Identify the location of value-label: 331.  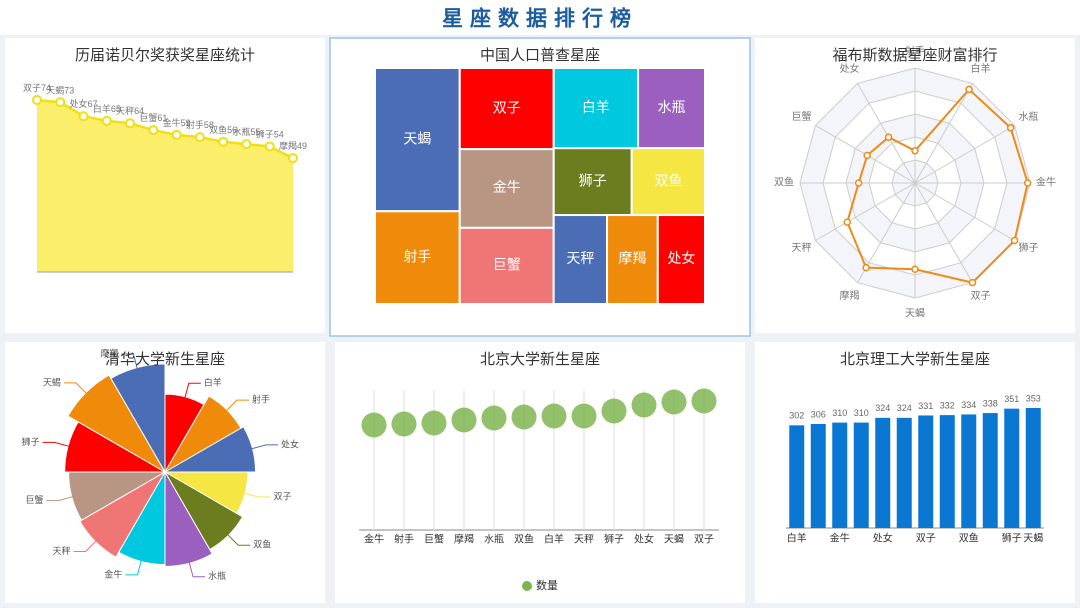
(925, 406).